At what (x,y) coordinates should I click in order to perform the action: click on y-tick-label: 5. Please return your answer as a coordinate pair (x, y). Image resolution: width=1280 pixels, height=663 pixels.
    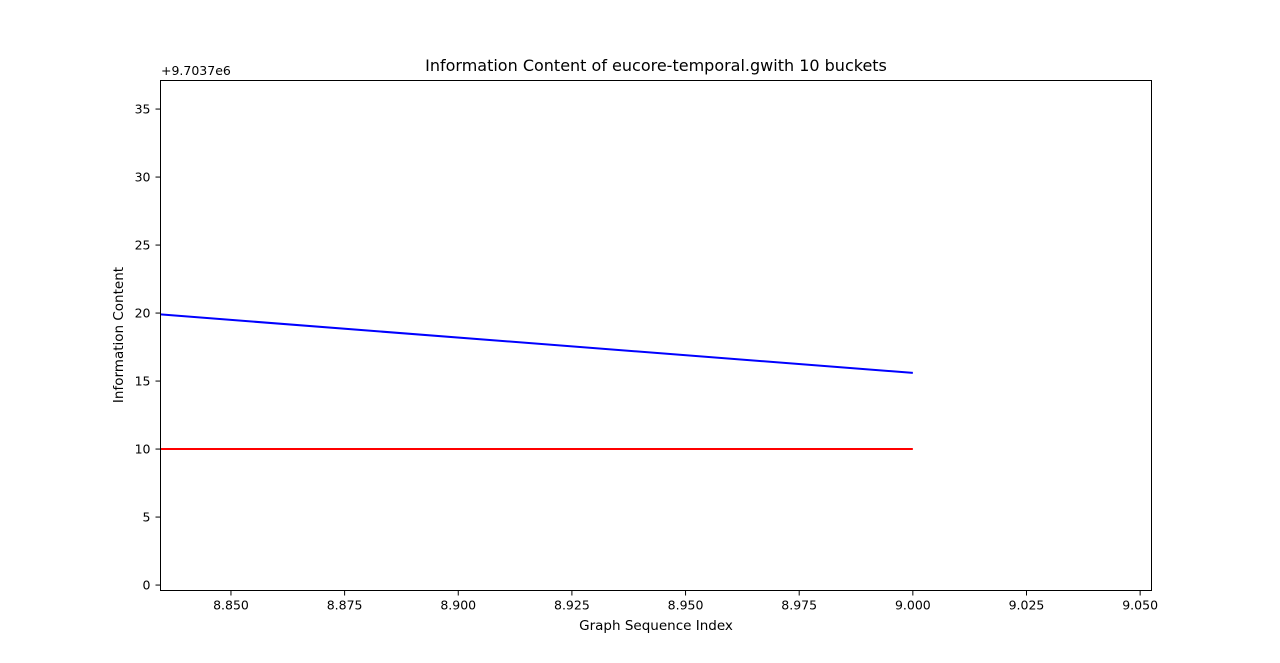
    Looking at the image, I should click on (147, 517).